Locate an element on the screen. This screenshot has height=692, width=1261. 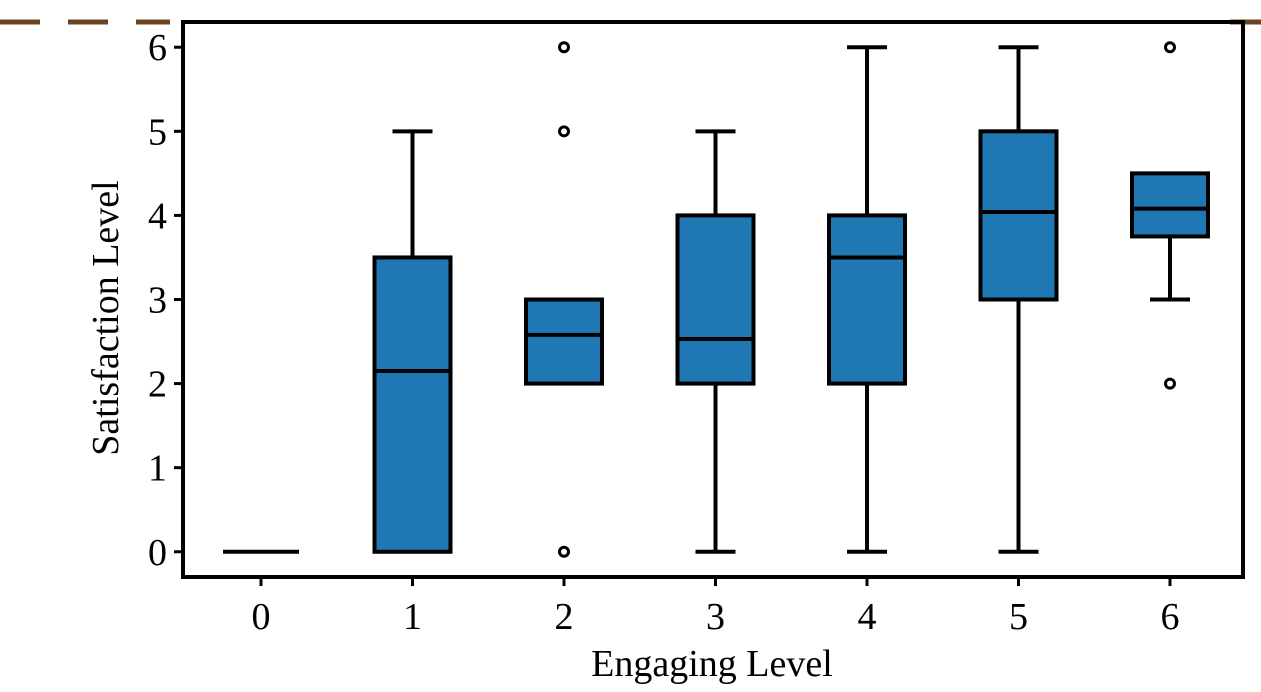
y-tick-label: 5 is located at coordinates (157, 132).